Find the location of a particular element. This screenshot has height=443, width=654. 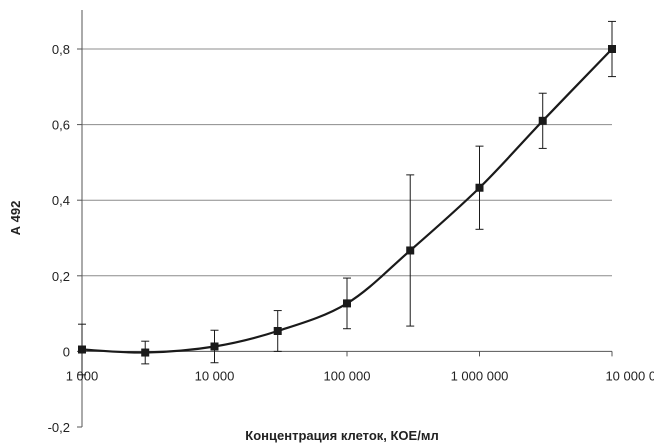

x-tick-label: 1 000 is located at coordinates (82, 375).